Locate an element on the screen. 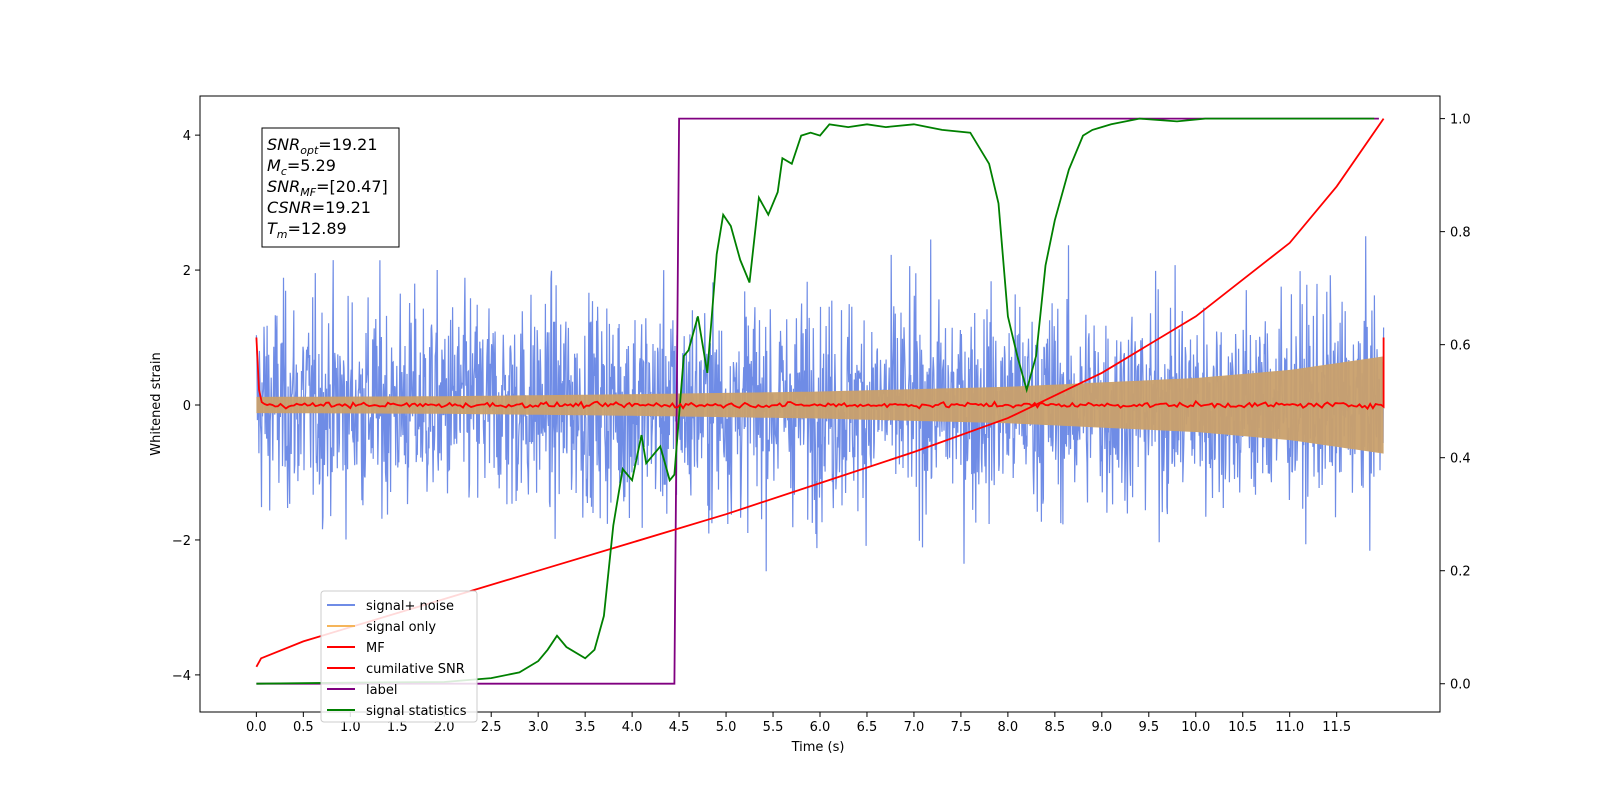  x-tick-label: 4.5 is located at coordinates (679, 727).